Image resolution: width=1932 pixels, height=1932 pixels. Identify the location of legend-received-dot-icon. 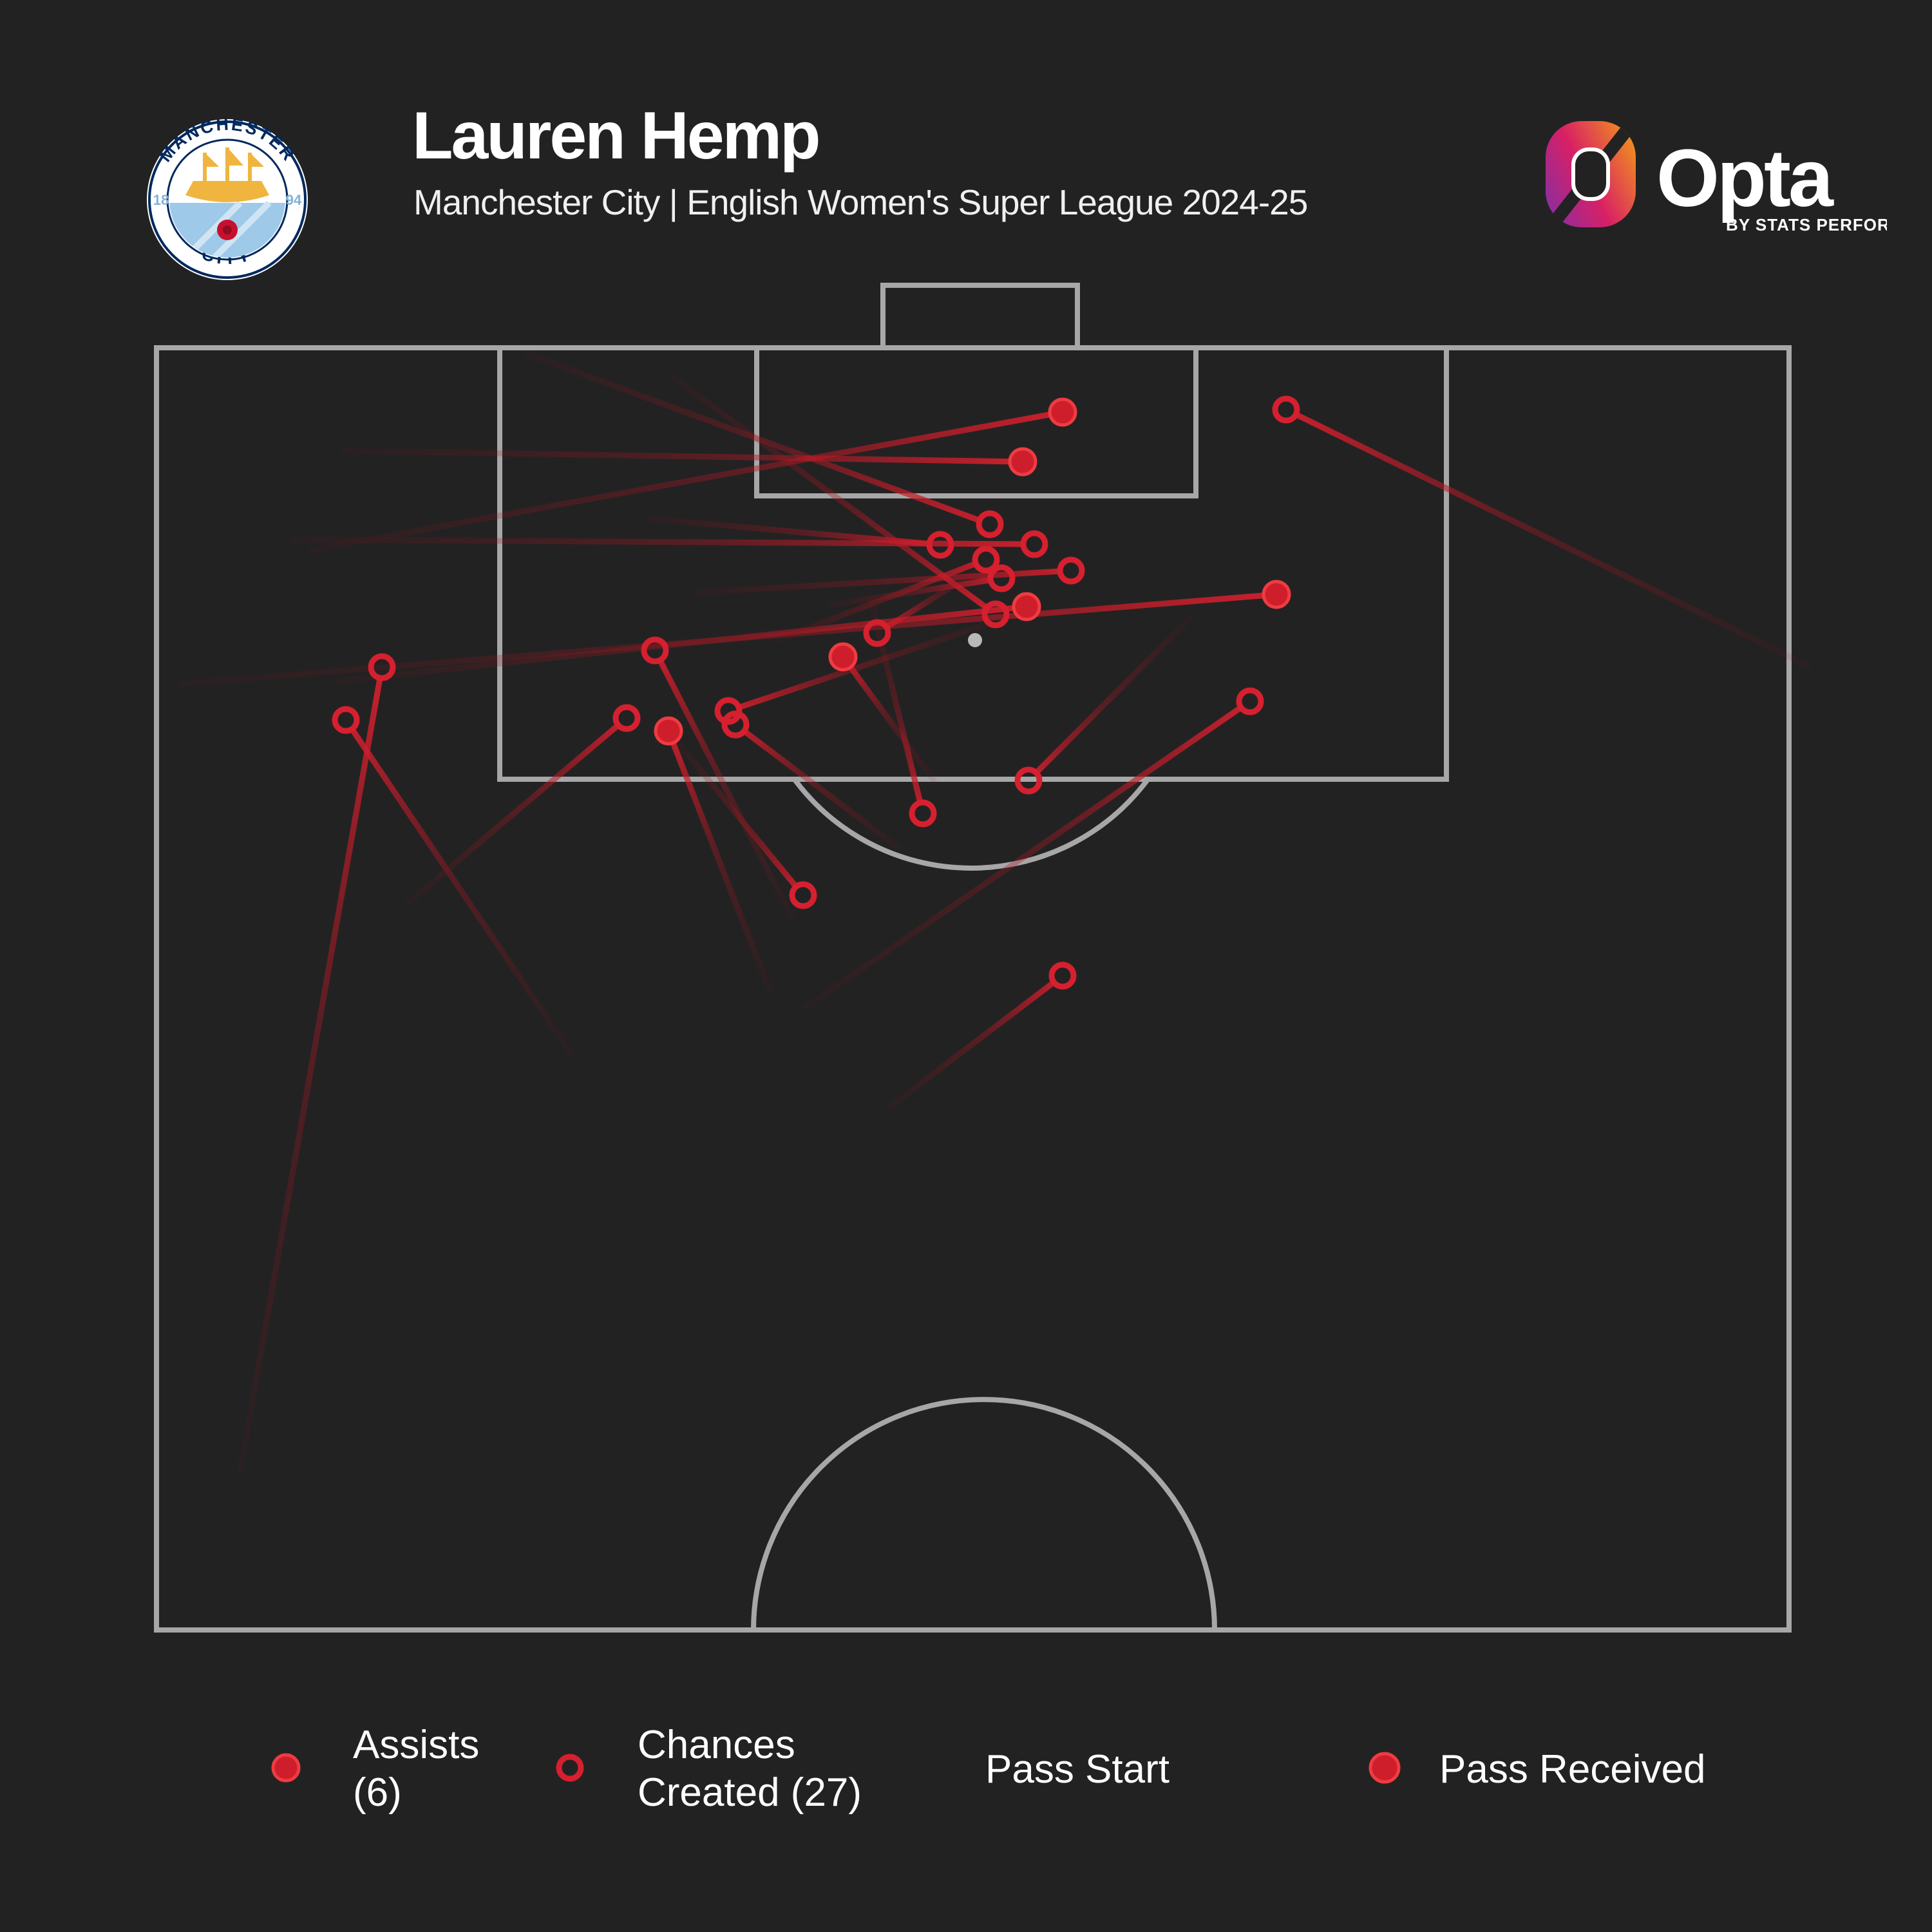
(1384, 1768).